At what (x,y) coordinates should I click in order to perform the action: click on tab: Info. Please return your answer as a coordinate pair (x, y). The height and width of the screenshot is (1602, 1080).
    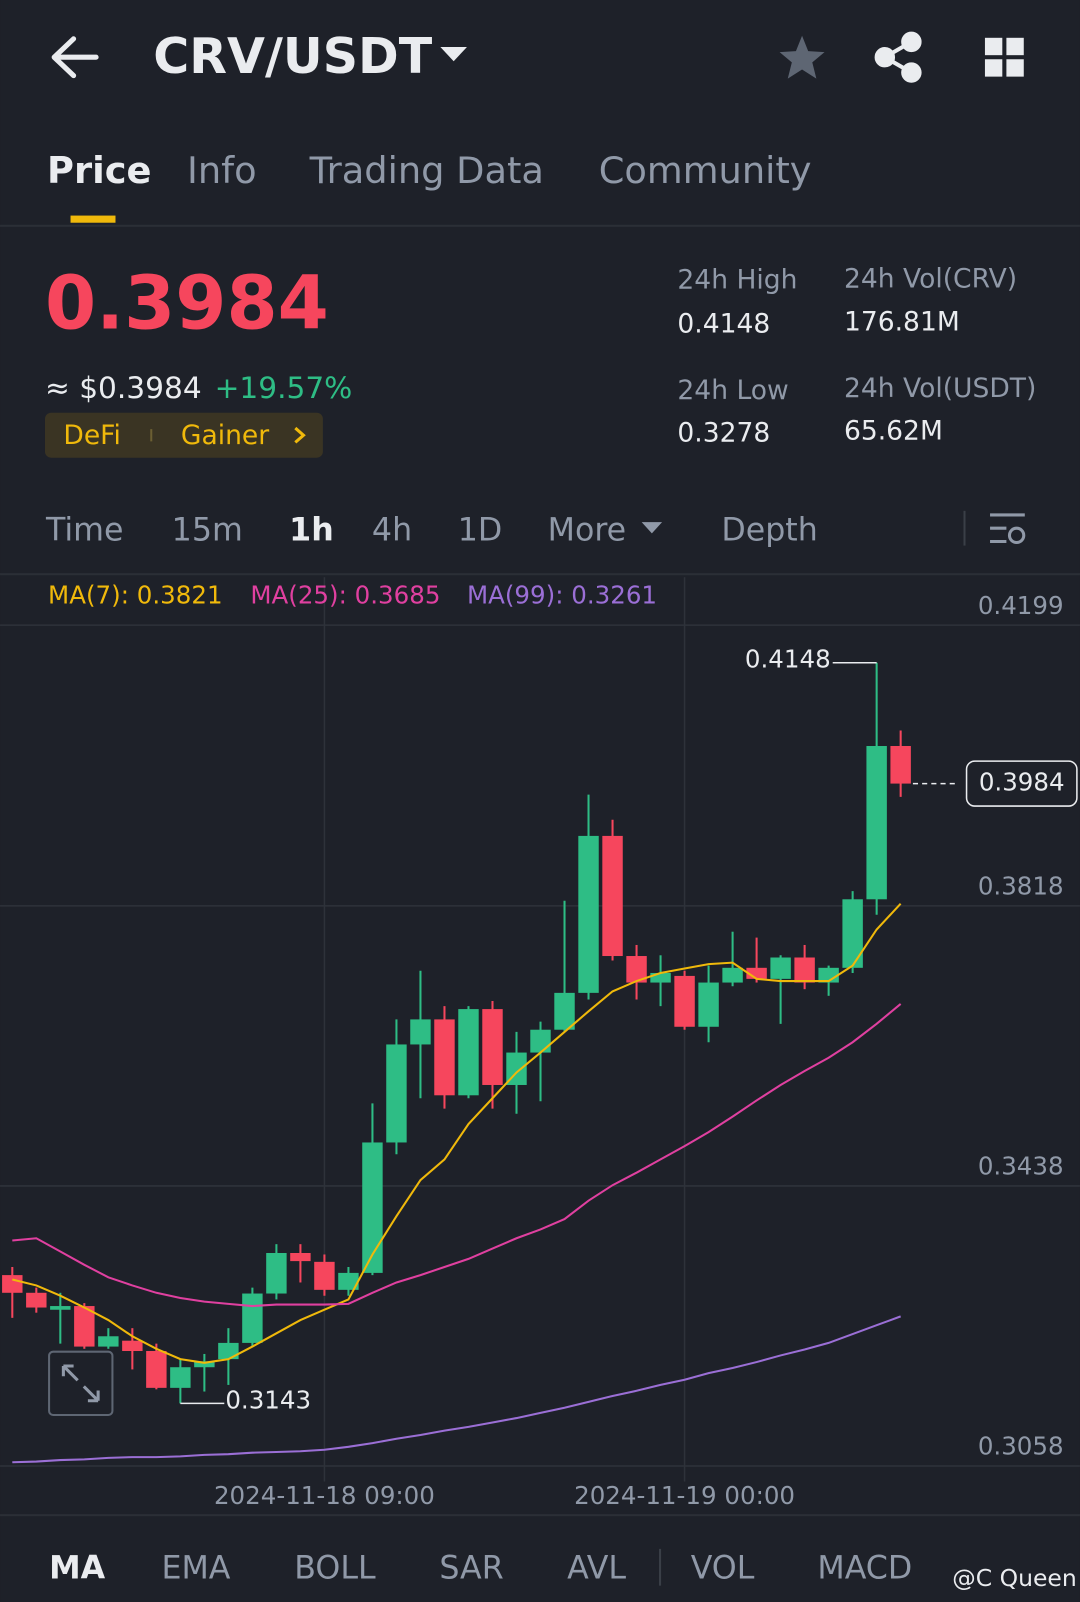
    Looking at the image, I should click on (222, 170).